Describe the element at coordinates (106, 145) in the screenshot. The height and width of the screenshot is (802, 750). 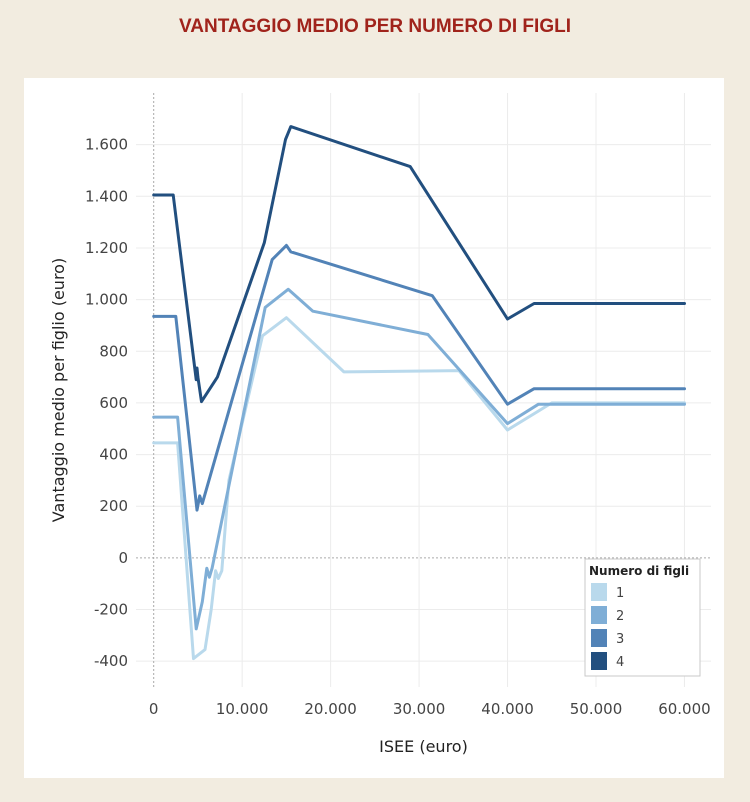
I see `y-tick-label: 1.600` at that location.